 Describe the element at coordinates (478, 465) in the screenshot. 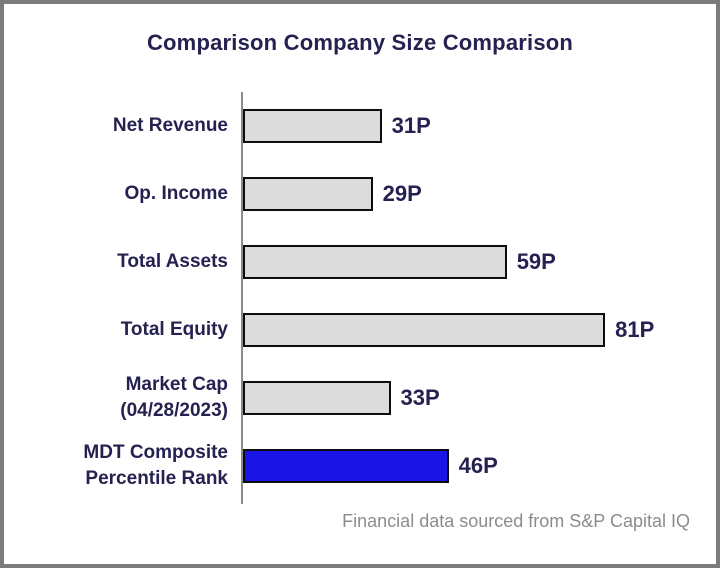

I see `value-label: 46P` at that location.